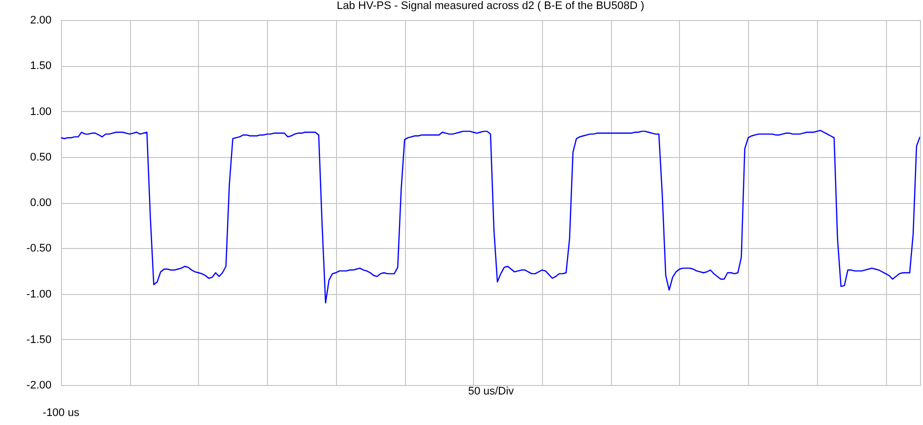  I want to click on text: -100 us, so click(61, 413).